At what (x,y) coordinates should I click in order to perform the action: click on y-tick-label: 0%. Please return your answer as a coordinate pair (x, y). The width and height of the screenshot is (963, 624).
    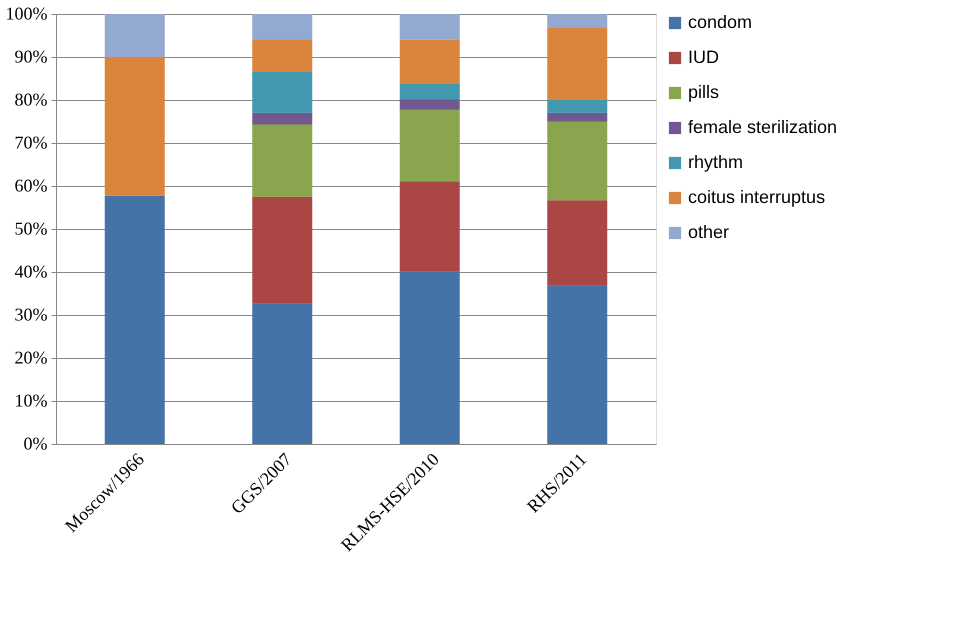
    Looking at the image, I should click on (36, 444).